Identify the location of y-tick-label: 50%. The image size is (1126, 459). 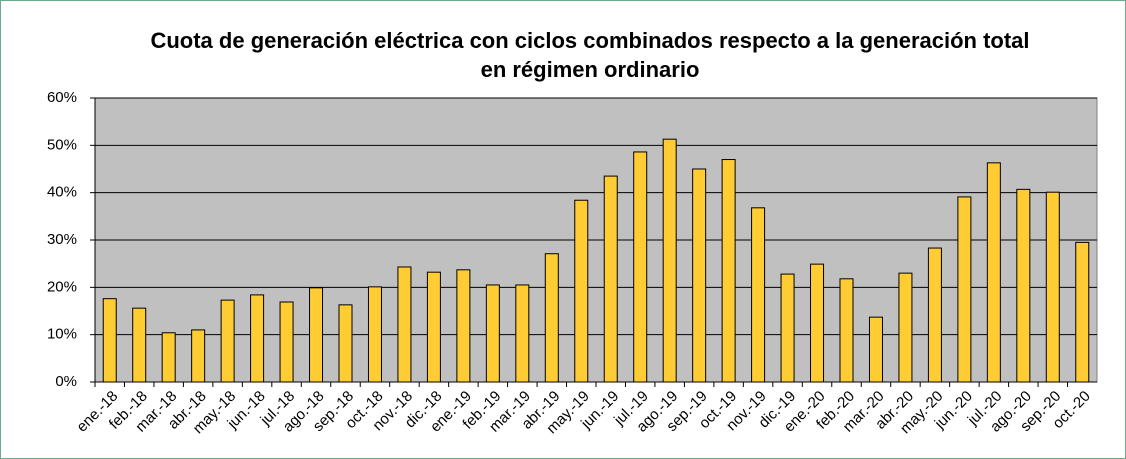
(62, 144).